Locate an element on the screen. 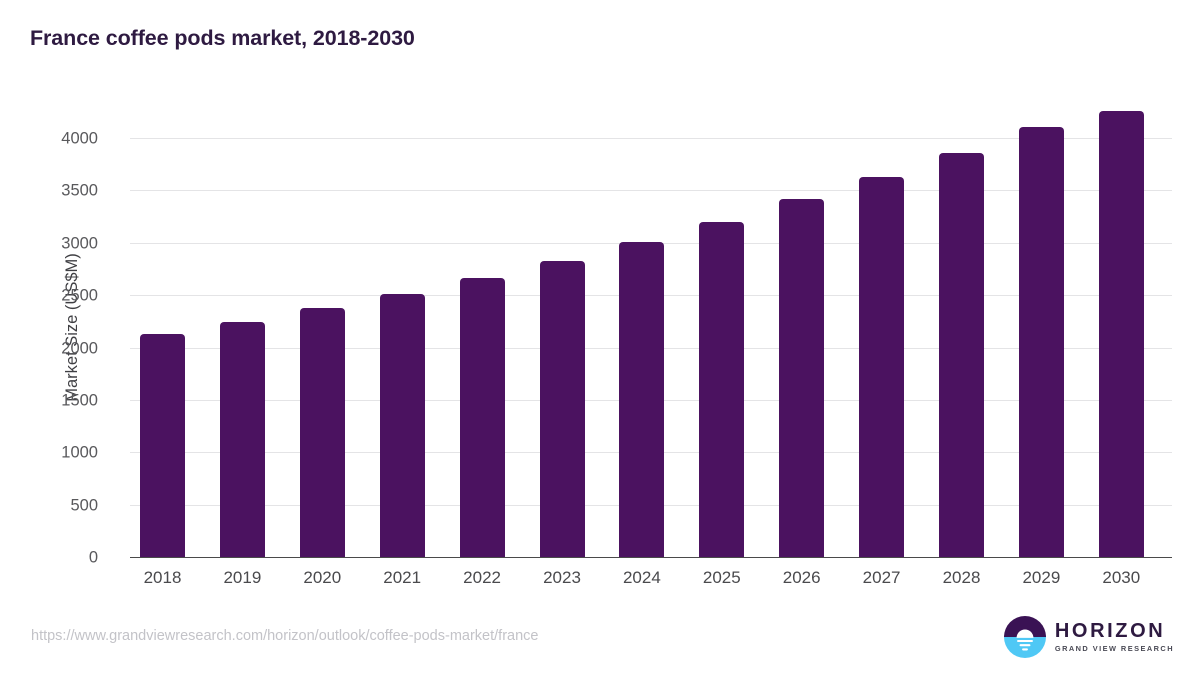 The height and width of the screenshot is (675, 1200). horizon-circle-icon is located at coordinates (1024, 637).